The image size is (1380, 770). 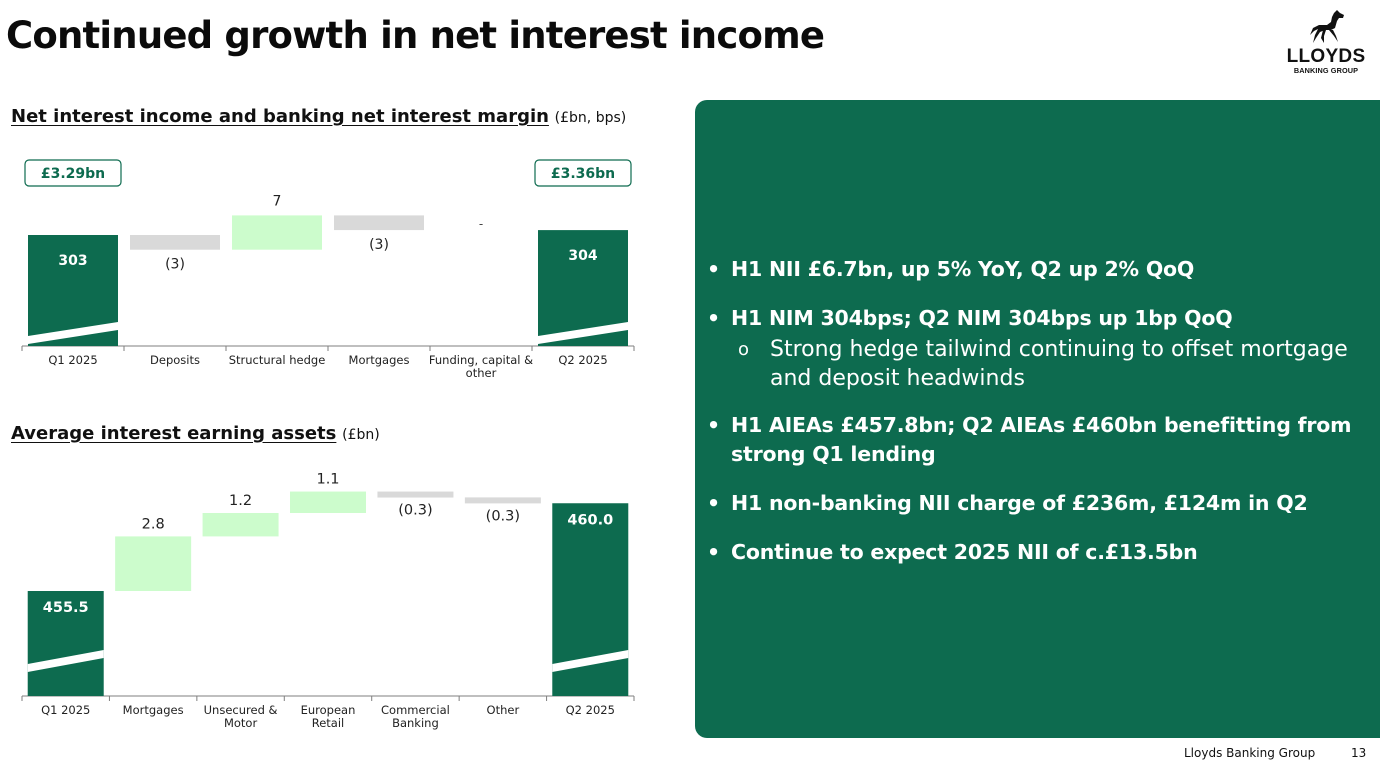 I want to click on category-label: European, so click(x=328, y=710).